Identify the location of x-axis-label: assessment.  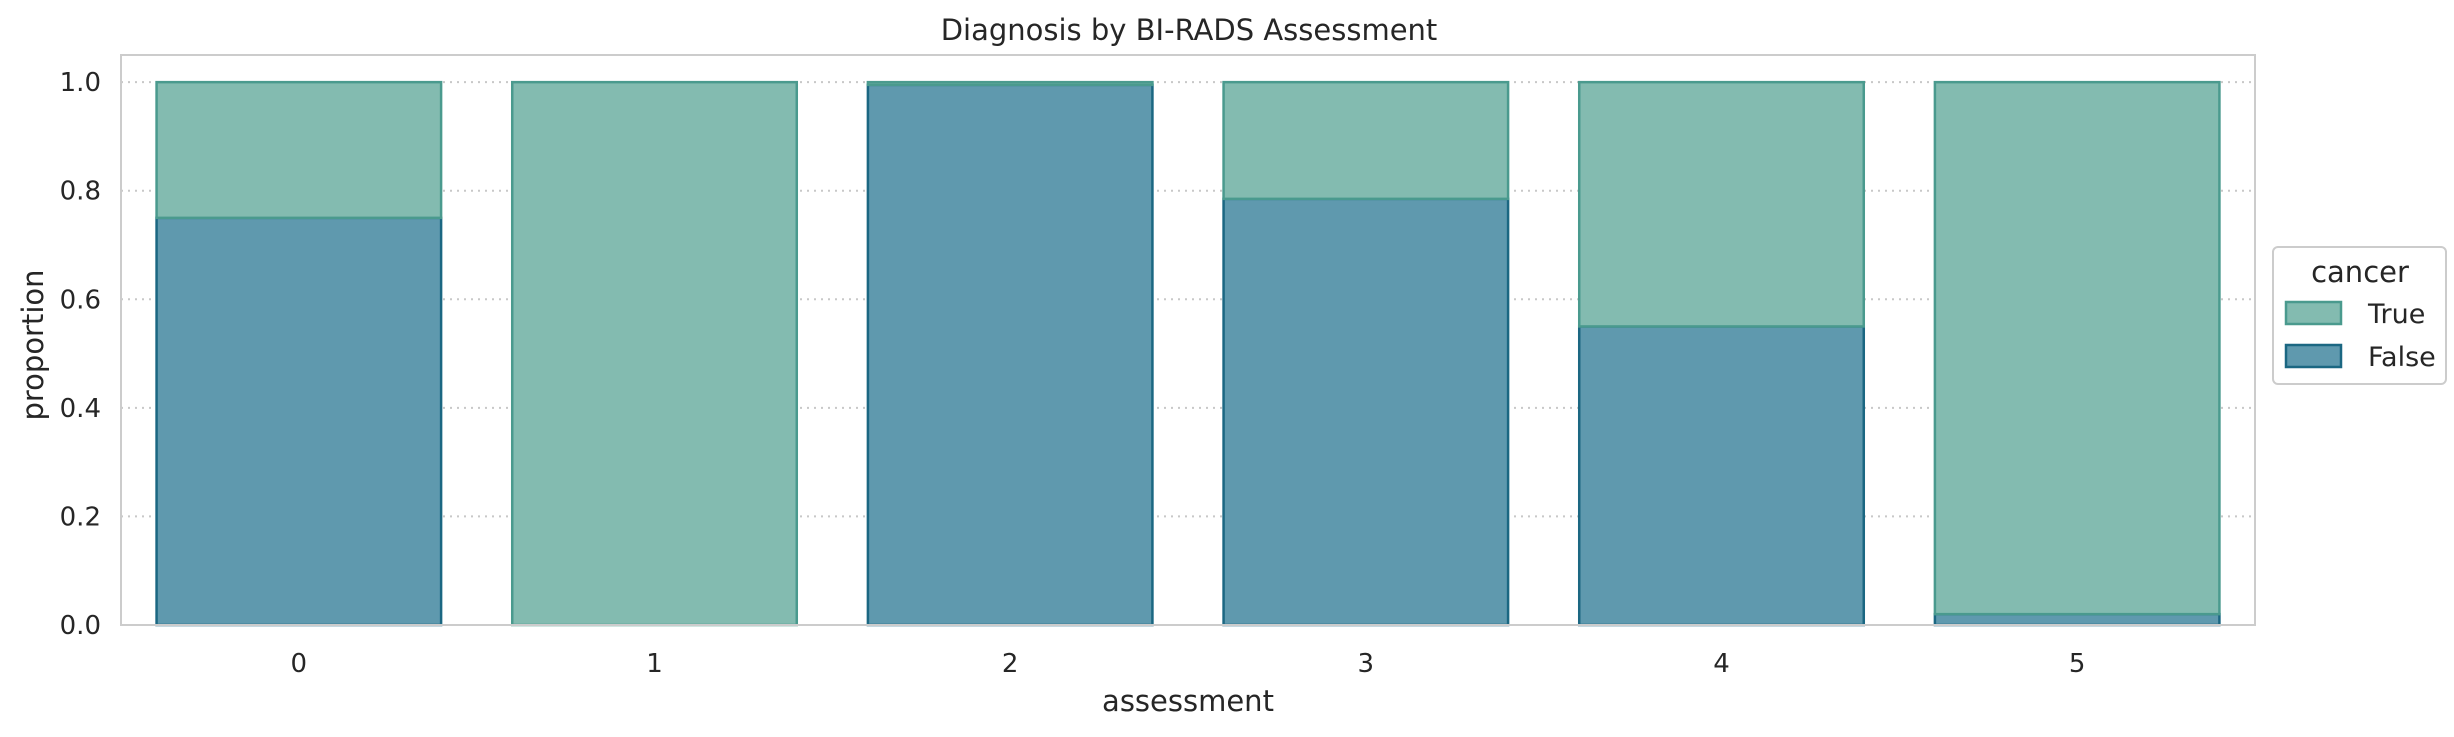
(1188, 701).